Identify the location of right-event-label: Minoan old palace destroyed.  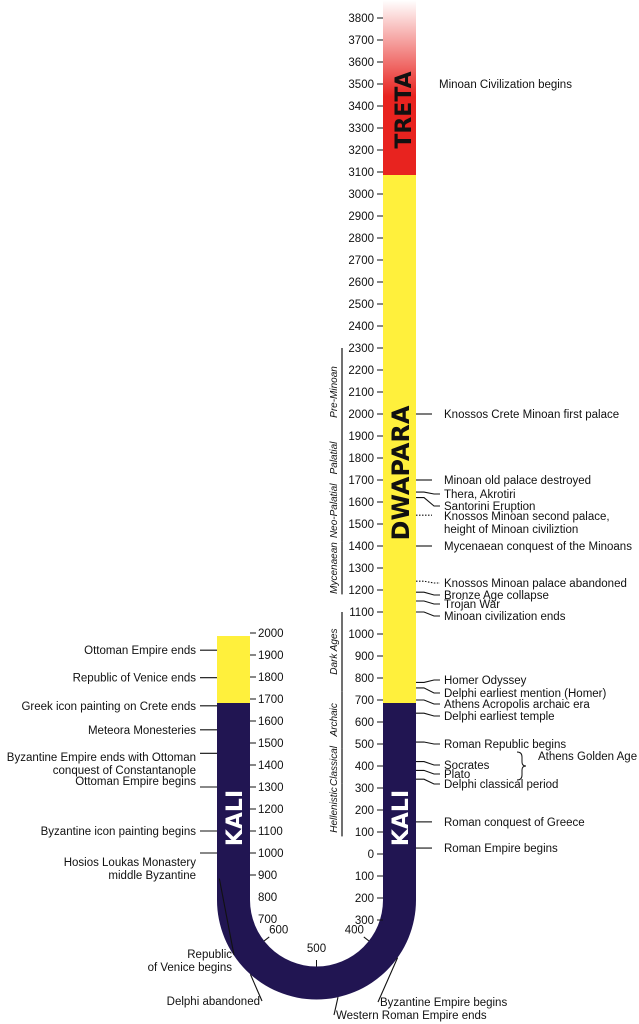
(517, 481).